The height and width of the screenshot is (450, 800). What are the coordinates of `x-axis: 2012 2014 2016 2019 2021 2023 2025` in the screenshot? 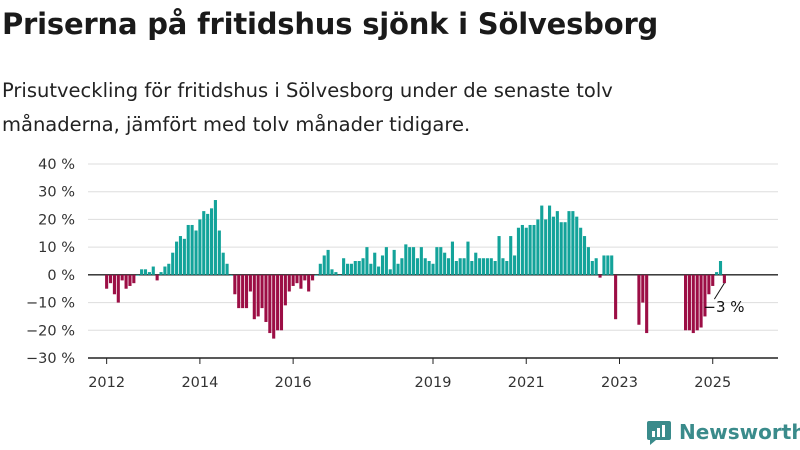 It's located at (433, 374).